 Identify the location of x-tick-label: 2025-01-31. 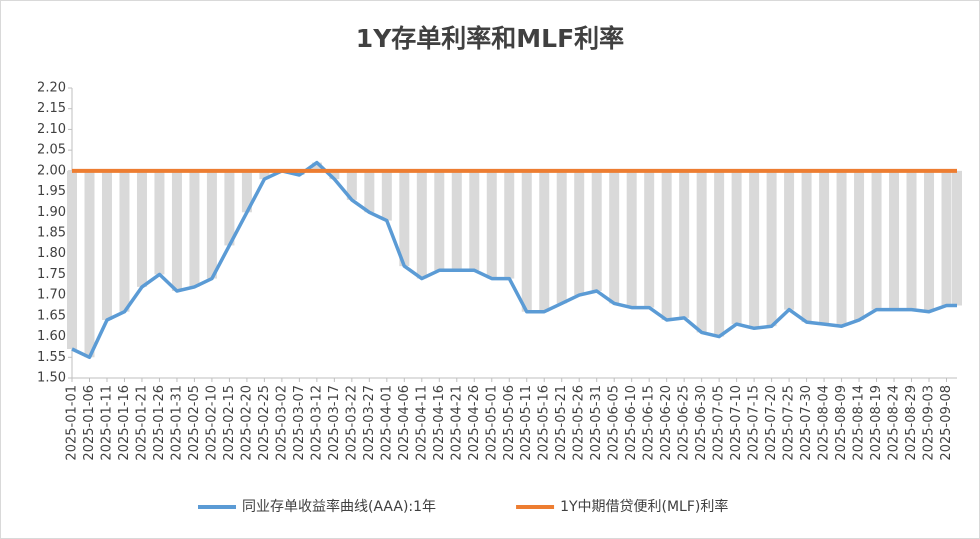
(176, 423).